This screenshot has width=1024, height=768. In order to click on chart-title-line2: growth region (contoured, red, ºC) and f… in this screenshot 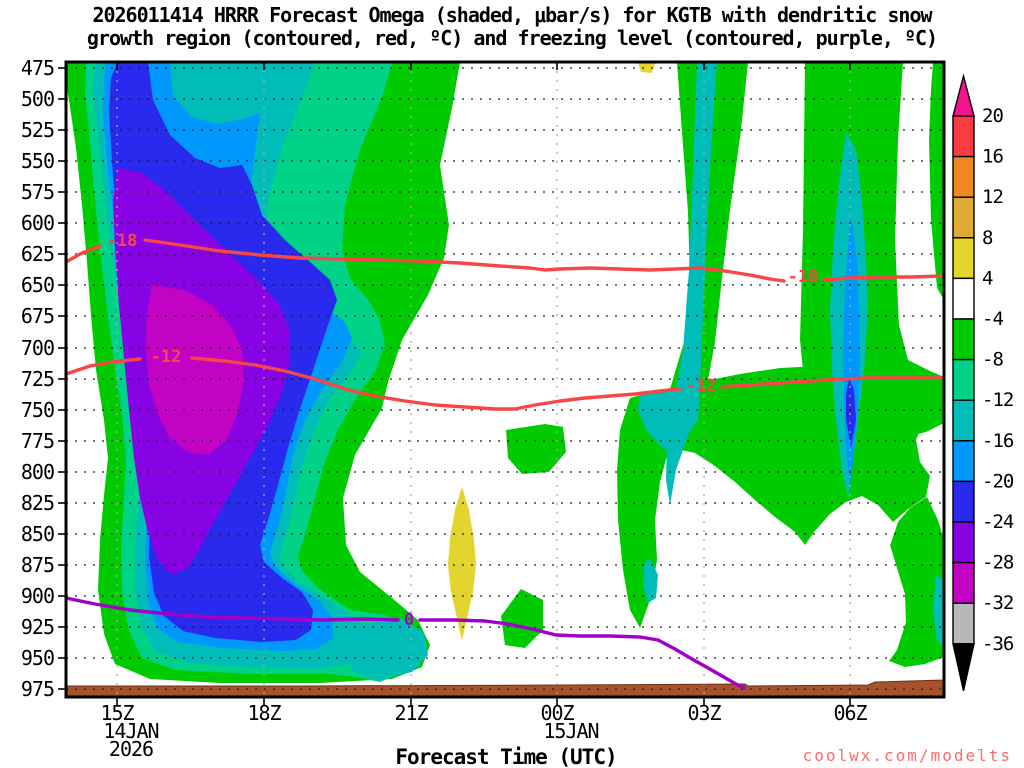, I will do `click(512, 38)`.